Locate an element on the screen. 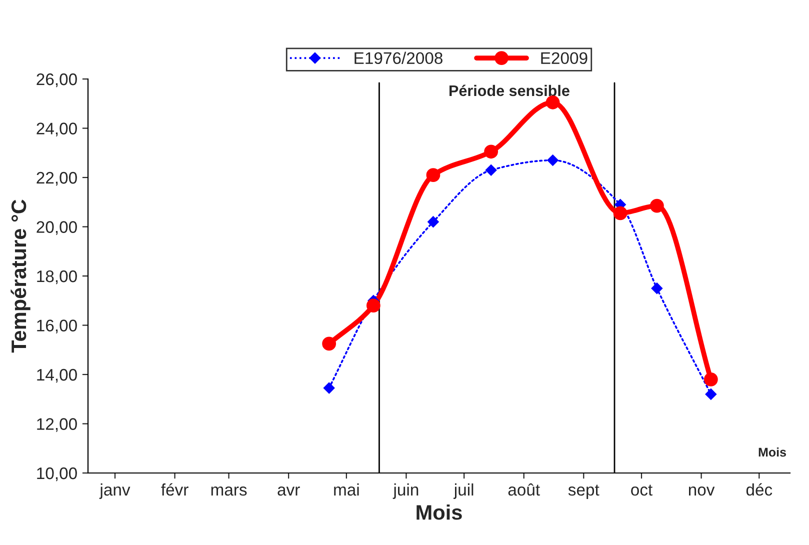  legend-label: E1976/2008 is located at coordinates (398, 58).